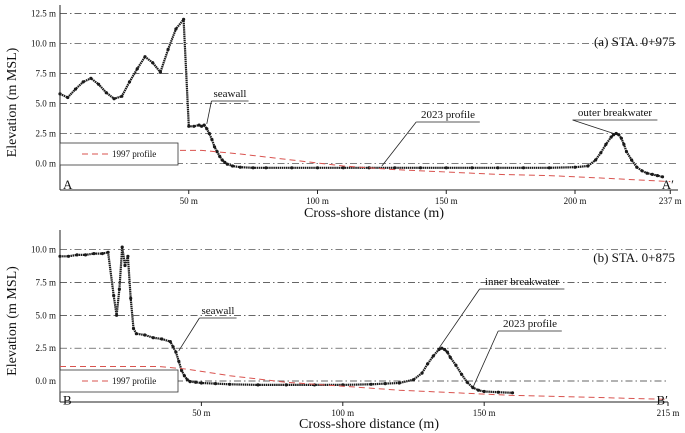  What do you see at coordinates (634, 257) in the screenshot?
I see `panel-title: (b) STA. 0+875` at bounding box center [634, 257].